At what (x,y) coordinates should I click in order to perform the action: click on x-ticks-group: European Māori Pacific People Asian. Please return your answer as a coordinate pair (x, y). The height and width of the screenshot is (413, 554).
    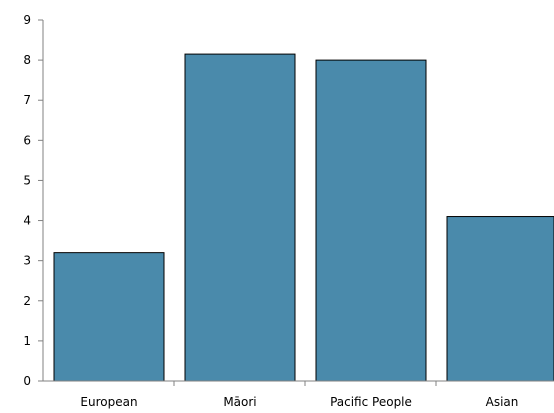
    Looking at the image, I should click on (299, 395).